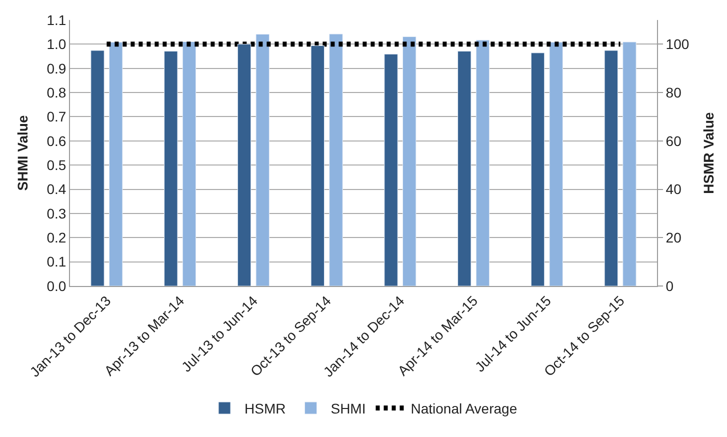 This screenshot has height=437, width=727. I want to click on y-tick-label: 0.1, so click(56, 262).